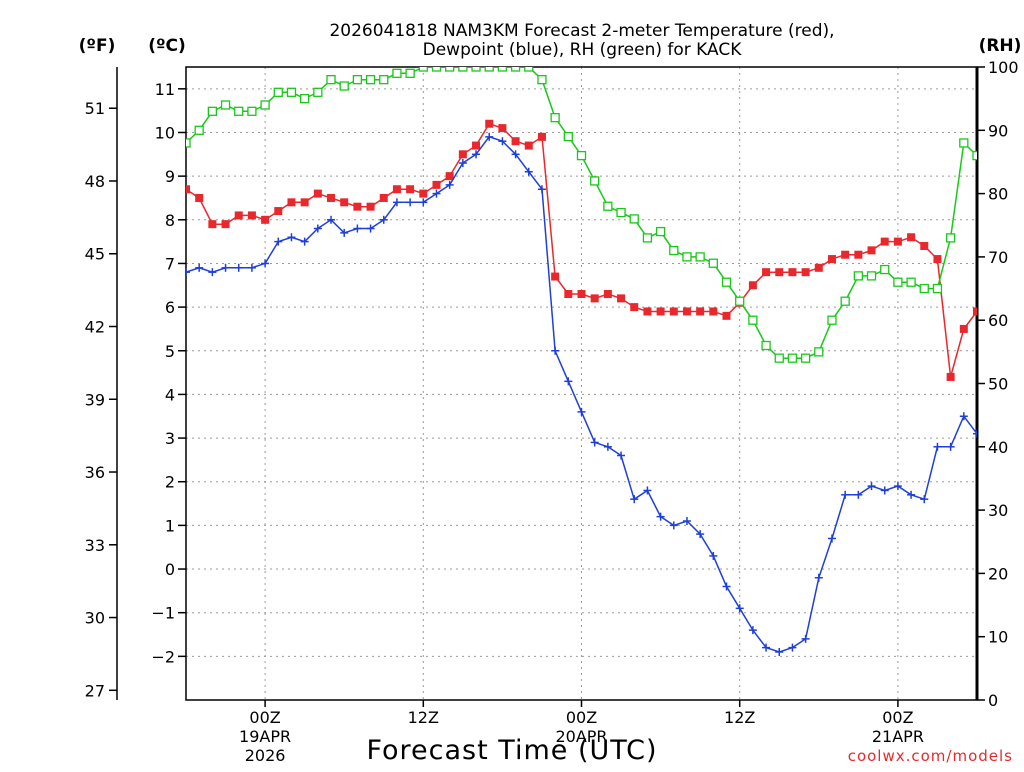  Describe the element at coordinates (423, 717) in the screenshot. I see `x-tick-label: 12Z` at that location.